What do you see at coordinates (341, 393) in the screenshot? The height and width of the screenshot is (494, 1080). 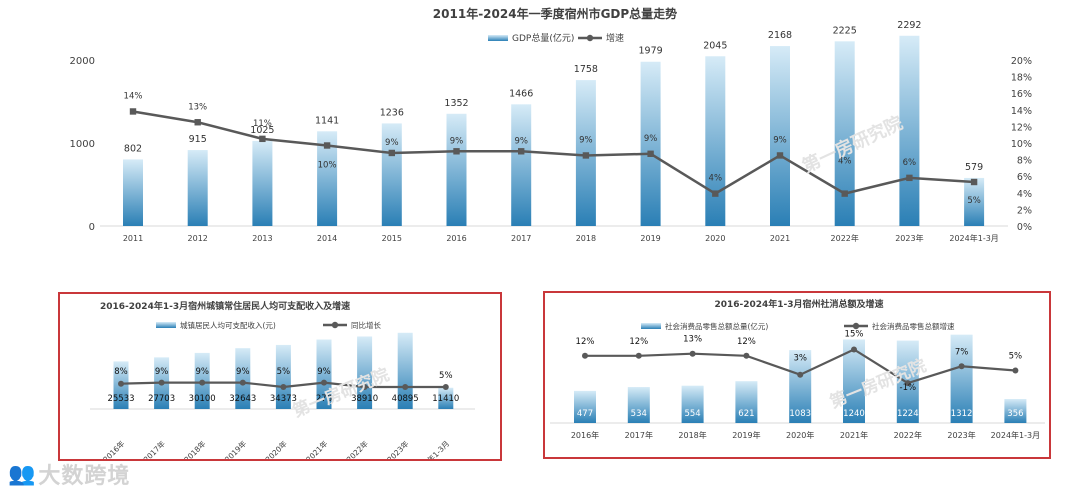 I see `watermark: 第一房研究院` at bounding box center [341, 393].